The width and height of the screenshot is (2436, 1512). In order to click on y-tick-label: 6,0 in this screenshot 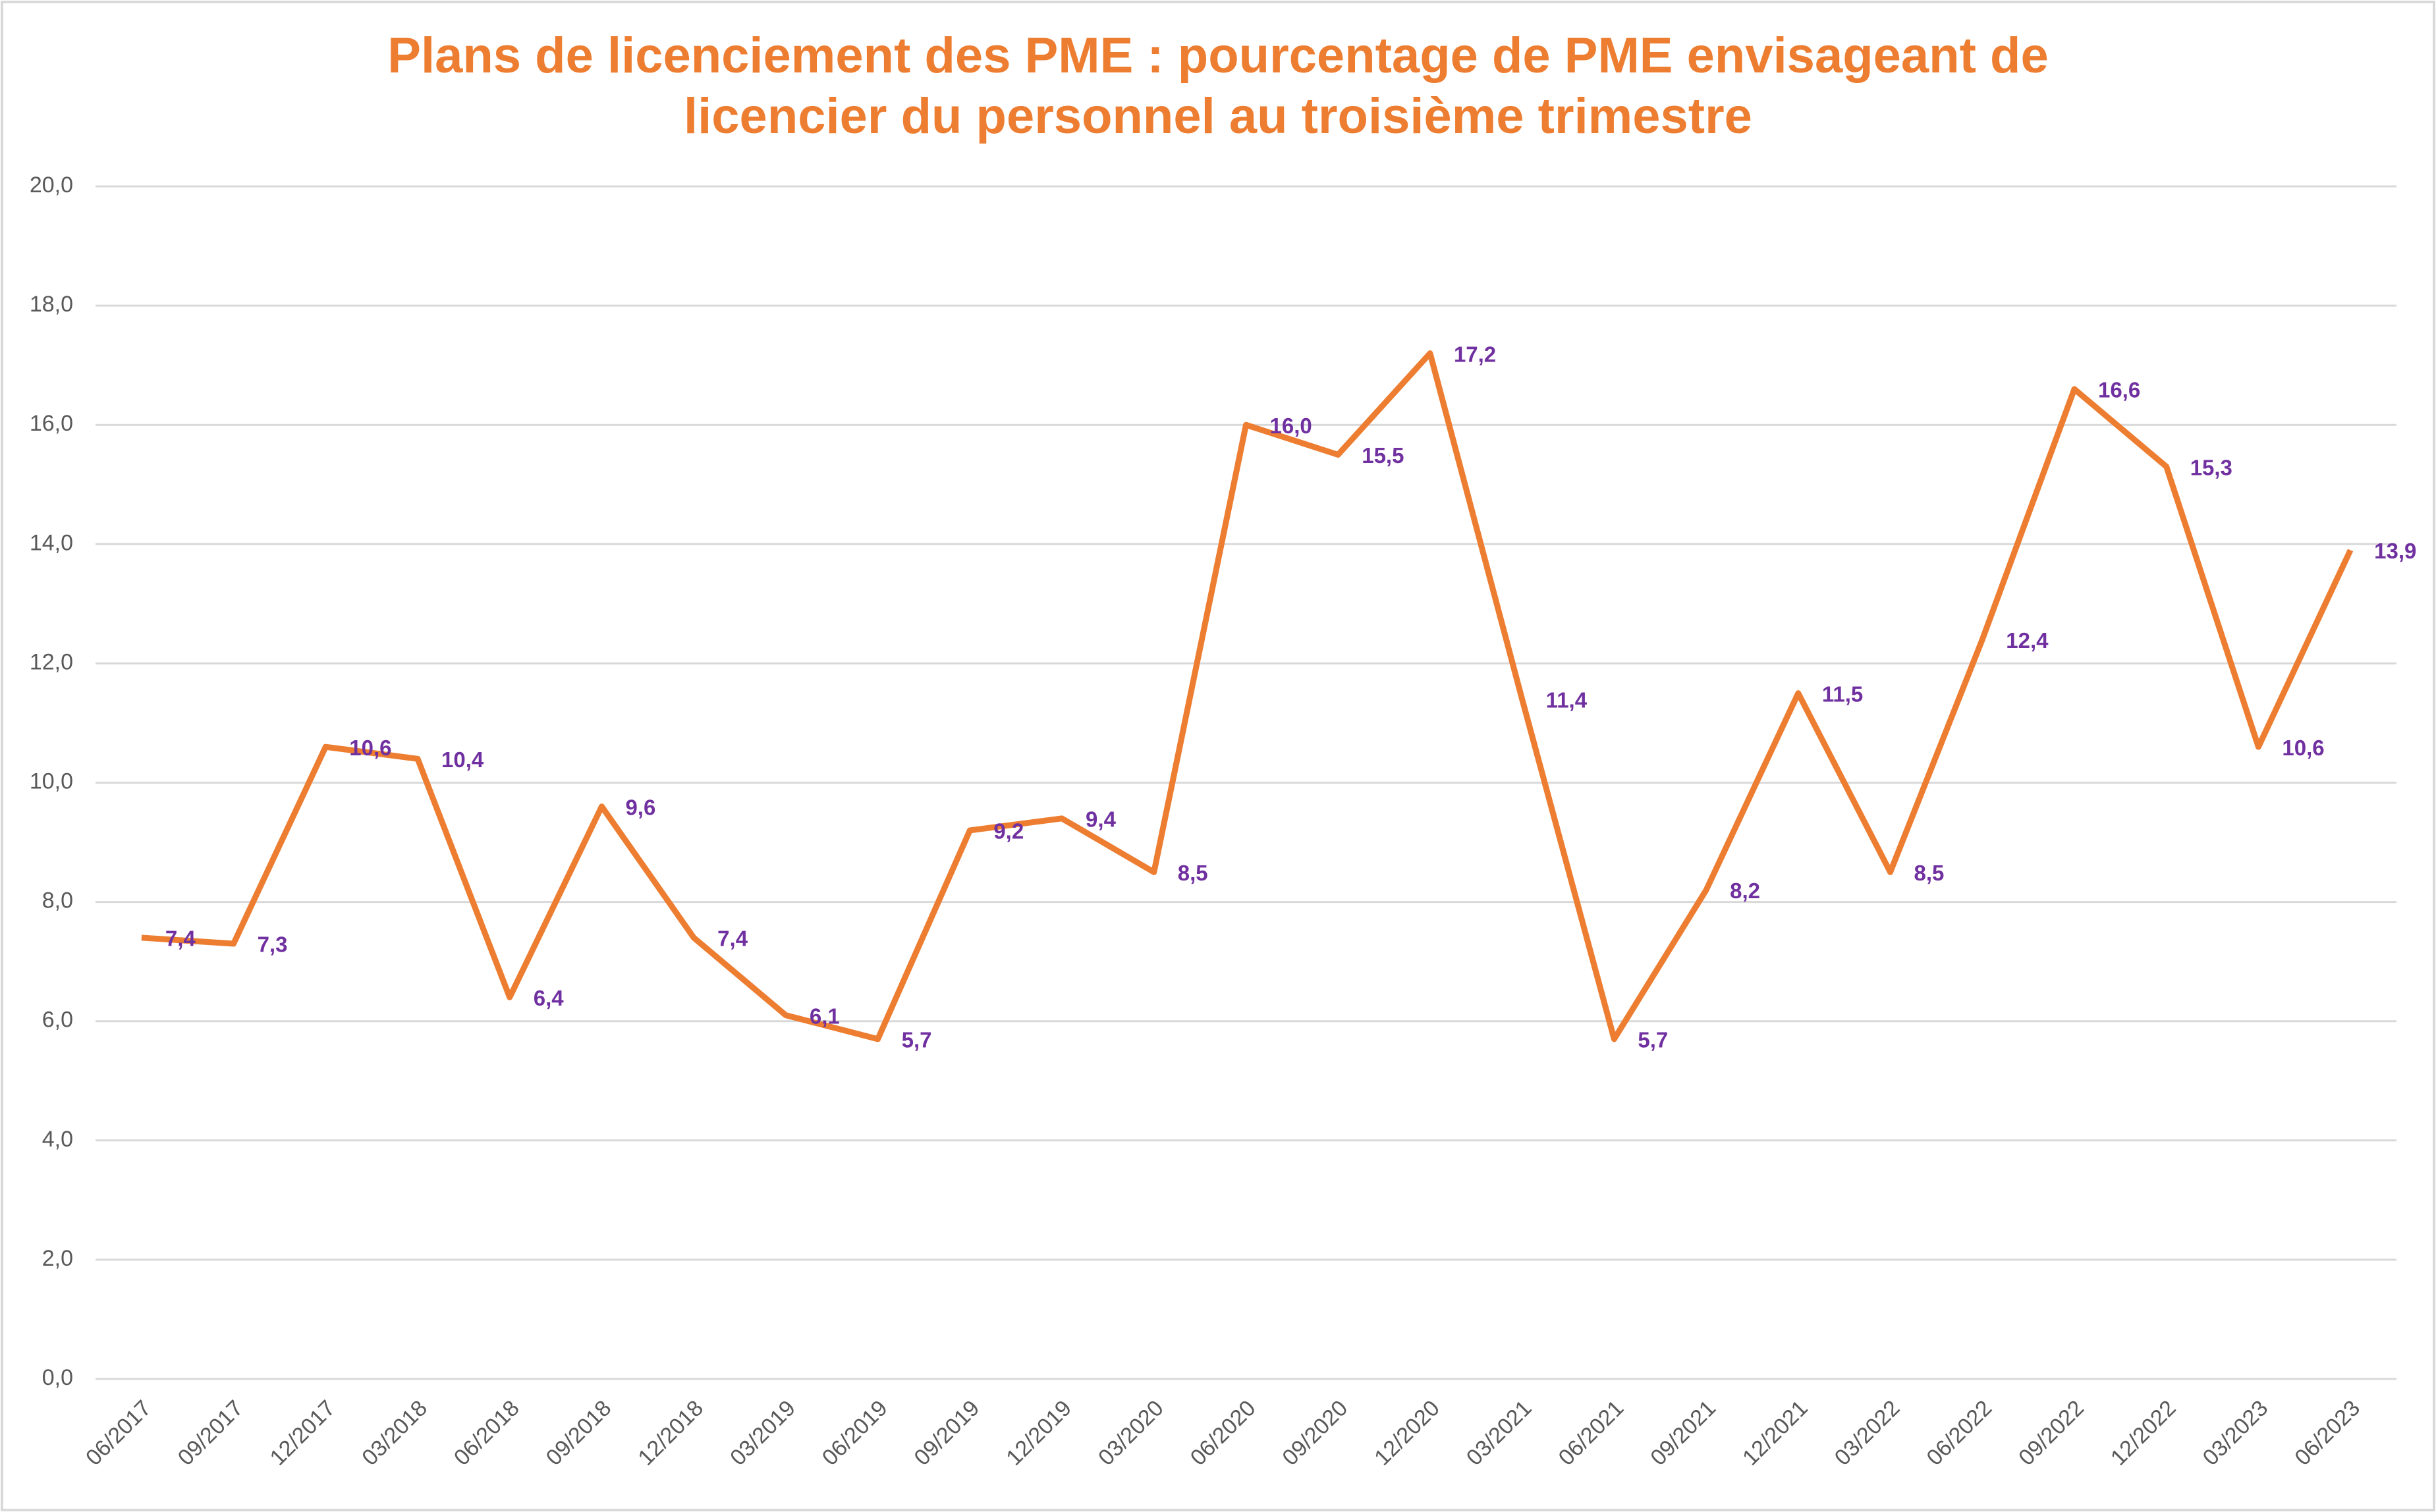, I will do `click(57, 1021)`.